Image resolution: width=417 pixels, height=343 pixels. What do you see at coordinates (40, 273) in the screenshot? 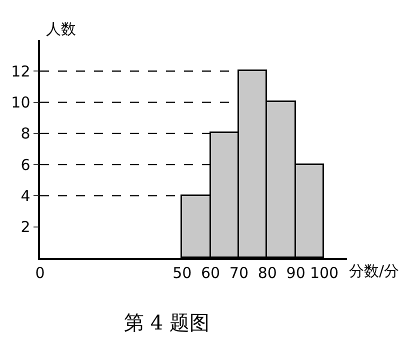
I see `x-tick-label: 0` at bounding box center [40, 273].